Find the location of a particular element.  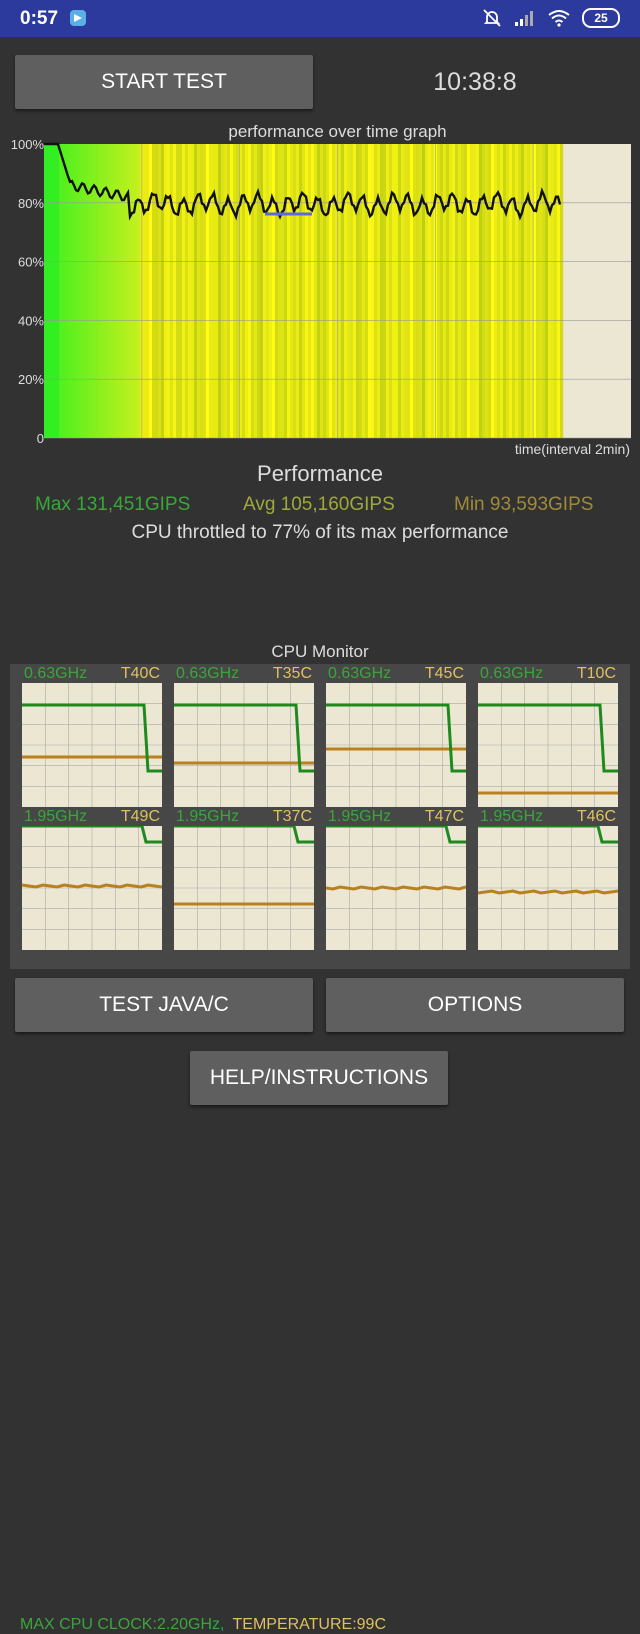

options-button: OPTIONS is located at coordinates (475, 1005).